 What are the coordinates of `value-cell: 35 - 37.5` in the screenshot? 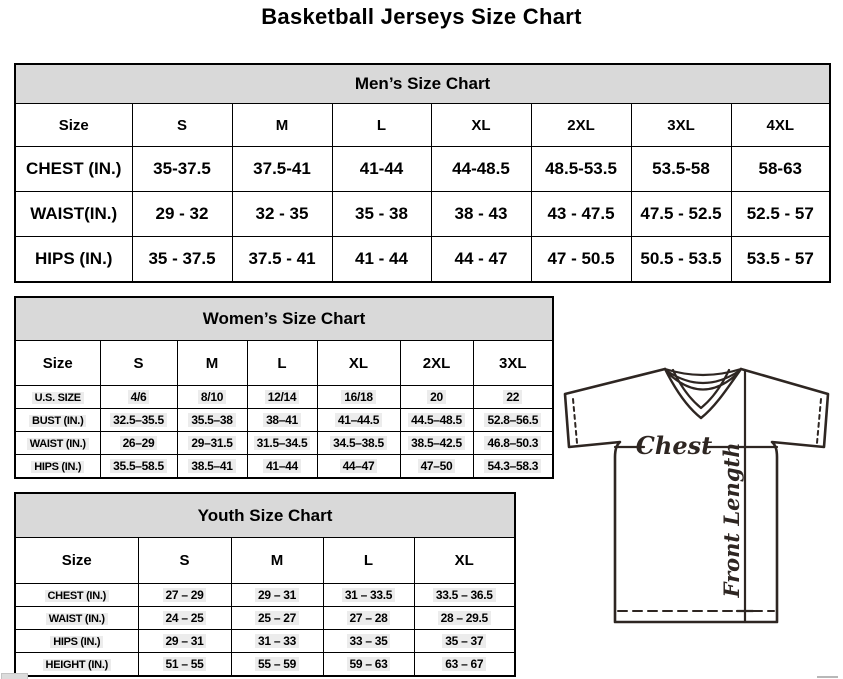 It's located at (182, 258).